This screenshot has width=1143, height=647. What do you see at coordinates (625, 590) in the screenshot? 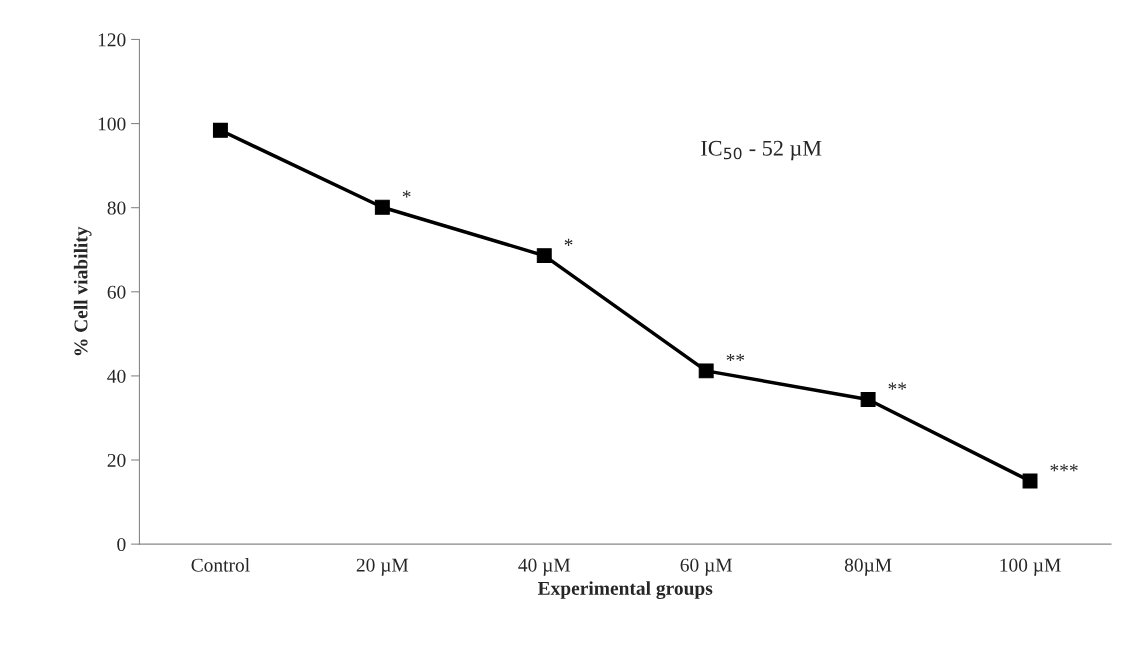
I see `x-axis-title: Experimental groups` at bounding box center [625, 590].